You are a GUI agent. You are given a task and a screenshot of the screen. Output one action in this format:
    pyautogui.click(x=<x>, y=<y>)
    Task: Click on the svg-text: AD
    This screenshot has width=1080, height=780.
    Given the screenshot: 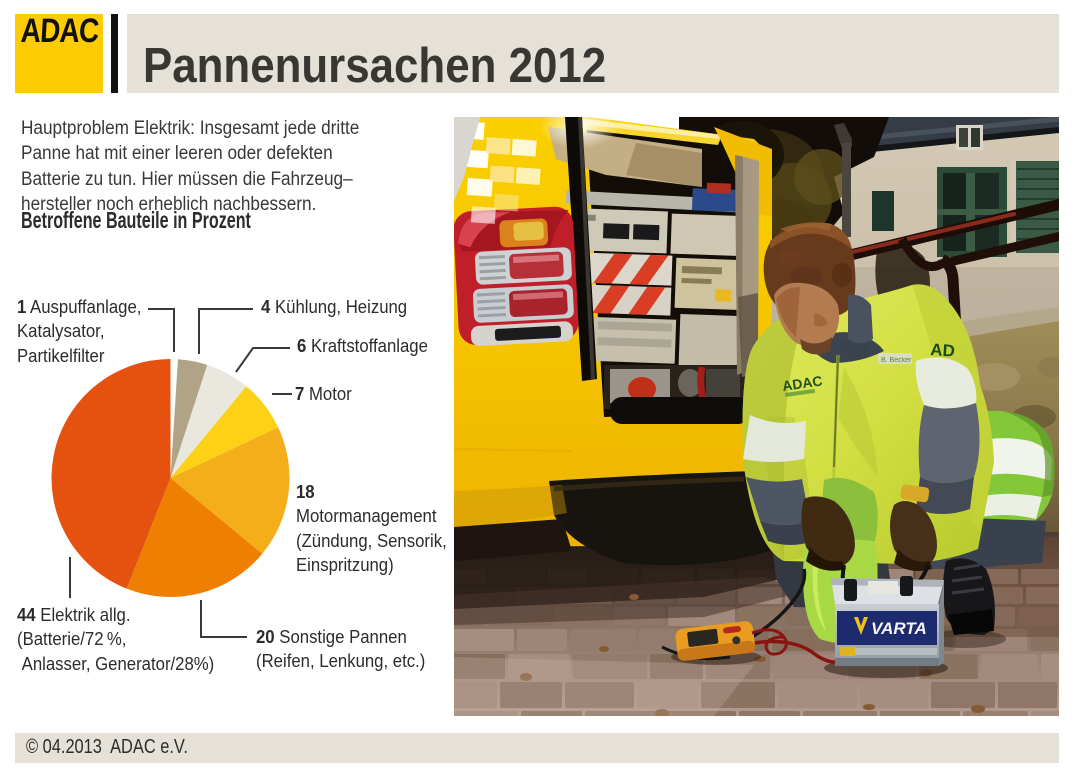 What is the action you would take?
    pyautogui.click(x=943, y=350)
    